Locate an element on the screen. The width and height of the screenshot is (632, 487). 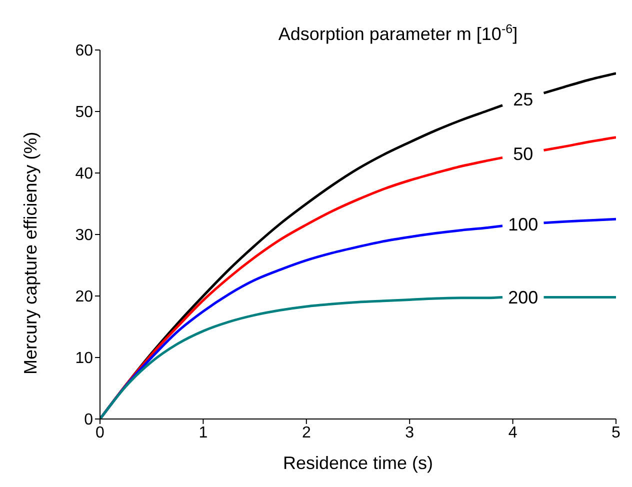
y-axis-title: Mercury capture efficiency (%) is located at coordinates (30, 253).